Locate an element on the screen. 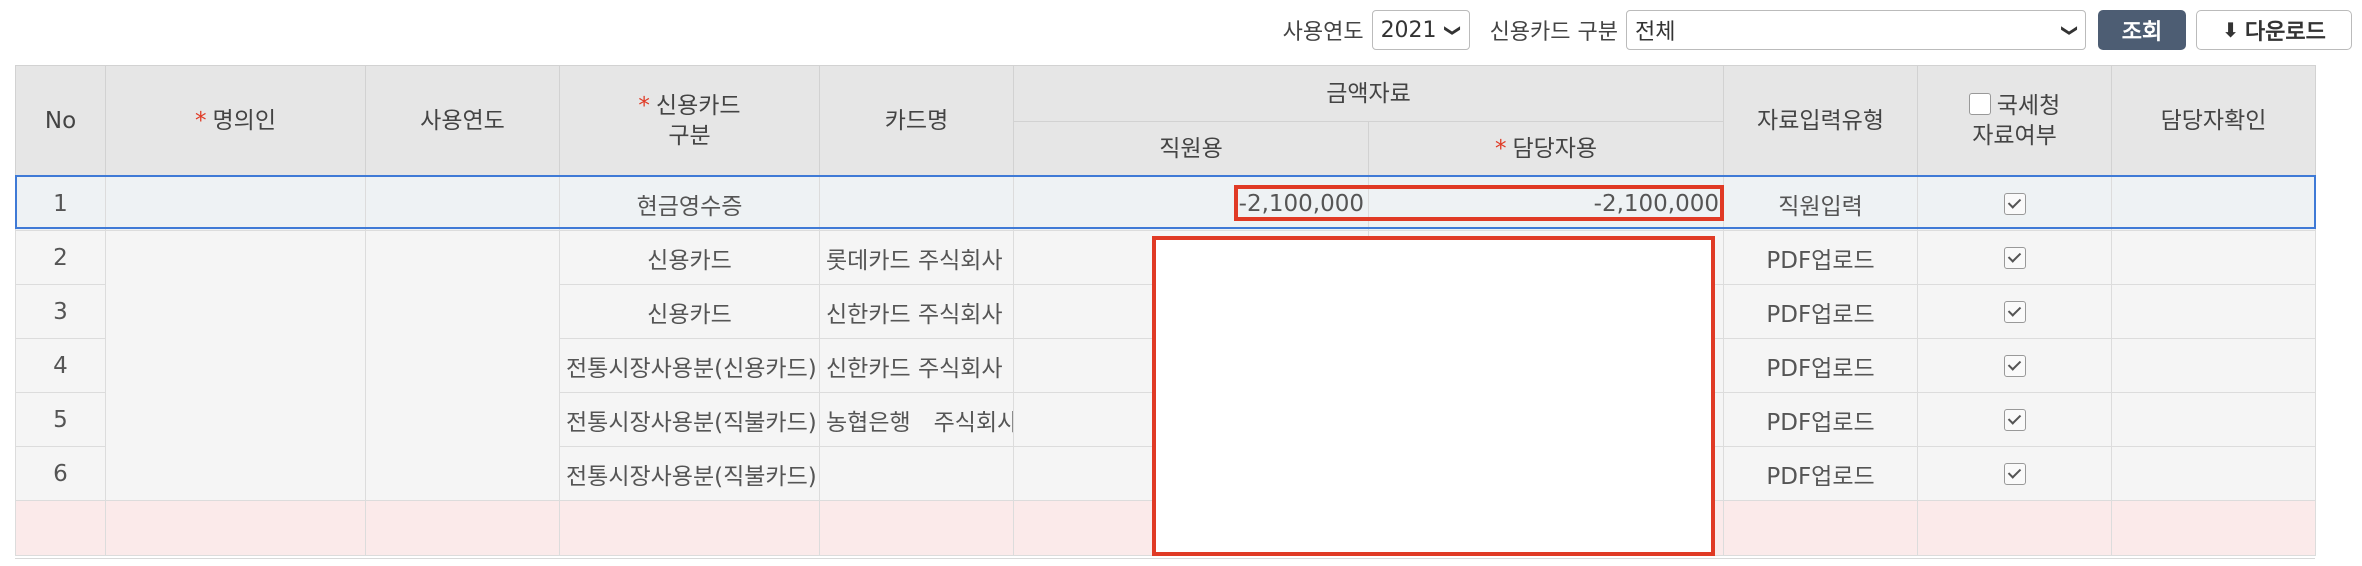  header-amount-staff: 직원용 is located at coordinates (1191, 149).